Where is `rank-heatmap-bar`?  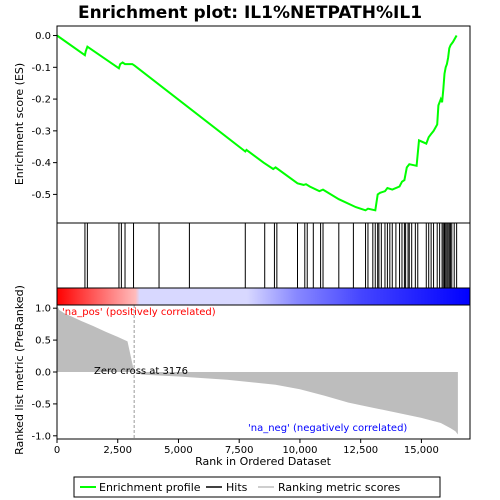 rank-heatmap-bar is located at coordinates (263, 296).